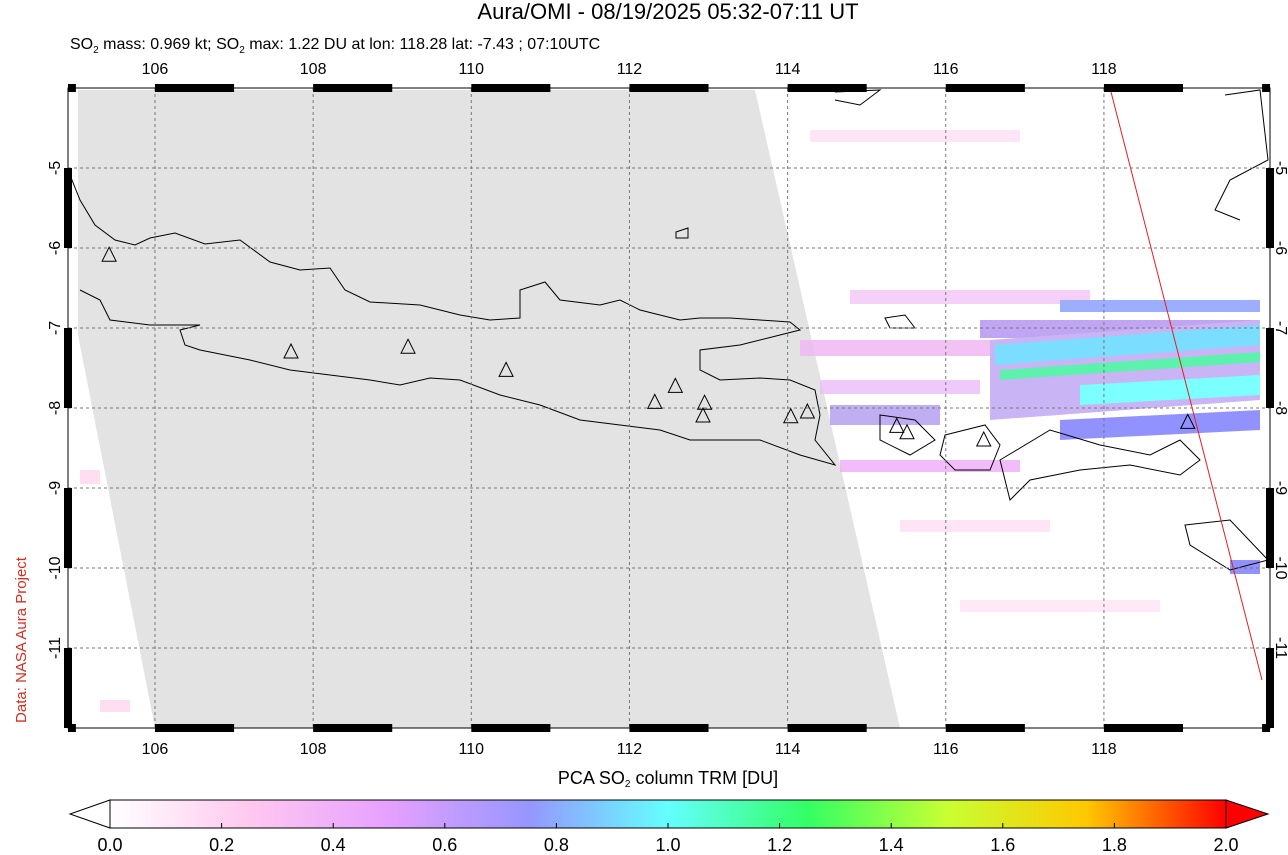  What do you see at coordinates (1280, 408) in the screenshot?
I see `y-tick-label-right: -8` at bounding box center [1280, 408].